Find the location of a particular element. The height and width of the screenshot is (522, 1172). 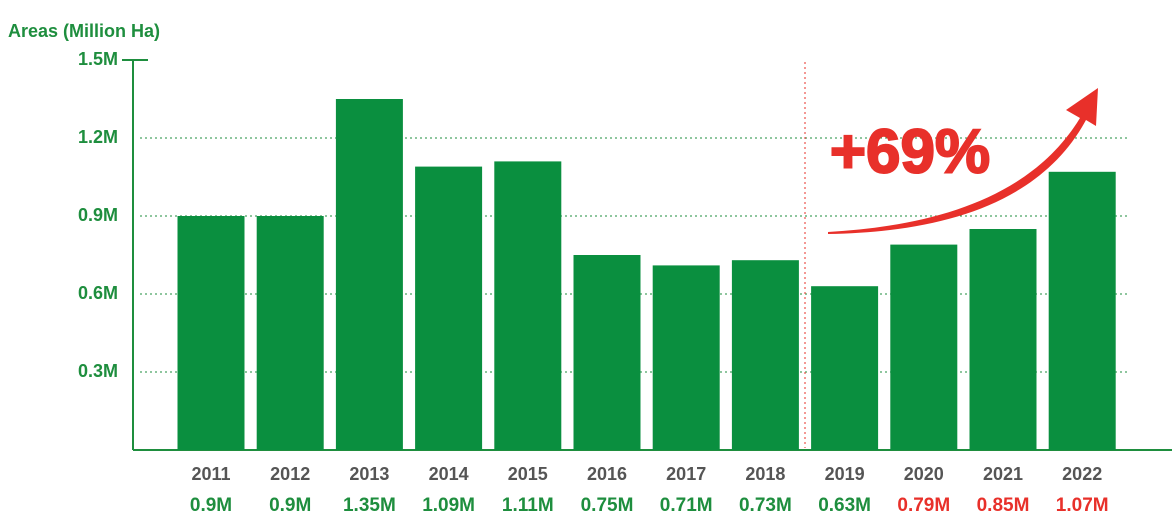

x-tick-label: 2012 is located at coordinates (290, 474).